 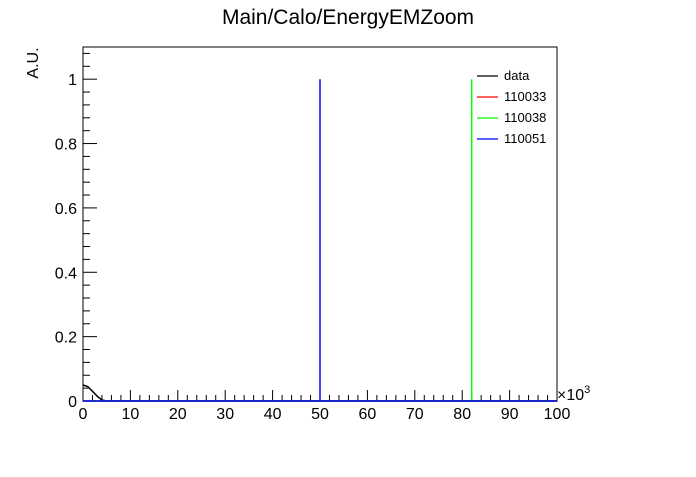 What do you see at coordinates (225, 414) in the screenshot?
I see `x-tick-label: 30` at bounding box center [225, 414].